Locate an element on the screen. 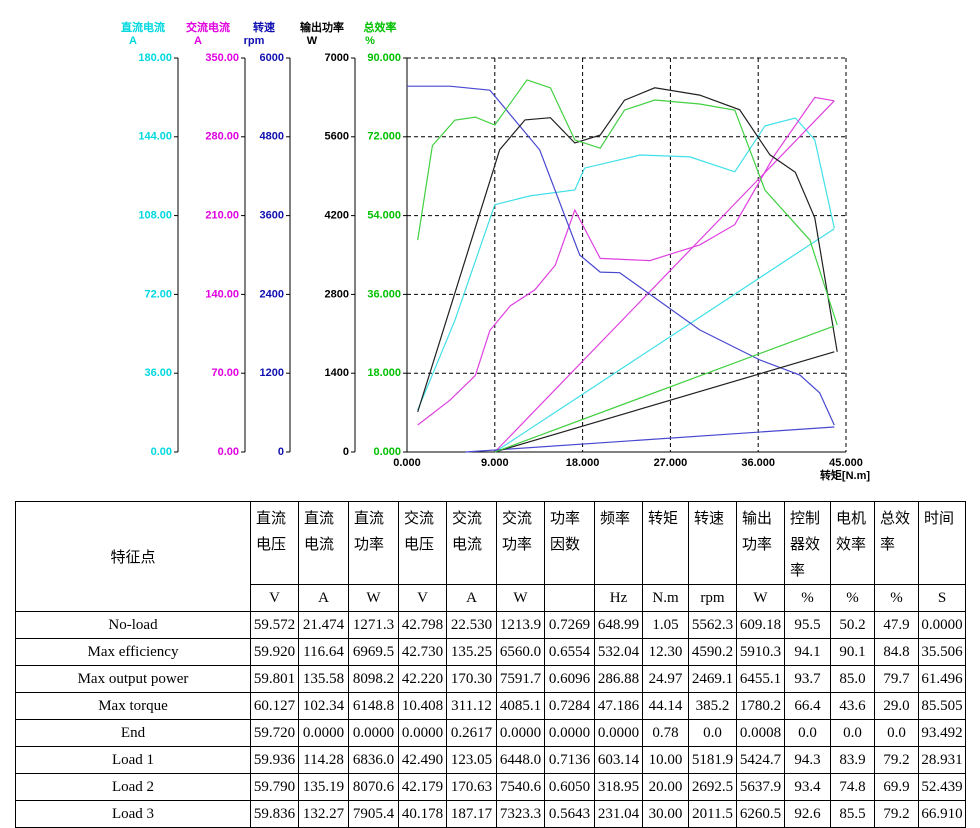  column-unit is located at coordinates (569, 598).